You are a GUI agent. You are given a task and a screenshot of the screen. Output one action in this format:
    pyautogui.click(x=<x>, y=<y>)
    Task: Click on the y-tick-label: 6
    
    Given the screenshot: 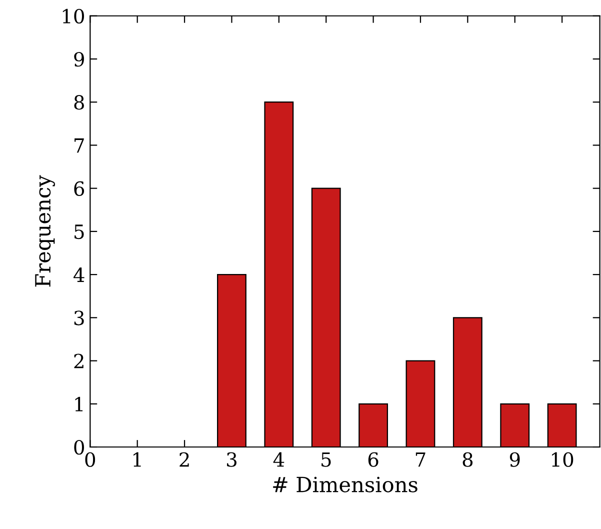 What is the action you would take?
    pyautogui.click(x=79, y=188)
    